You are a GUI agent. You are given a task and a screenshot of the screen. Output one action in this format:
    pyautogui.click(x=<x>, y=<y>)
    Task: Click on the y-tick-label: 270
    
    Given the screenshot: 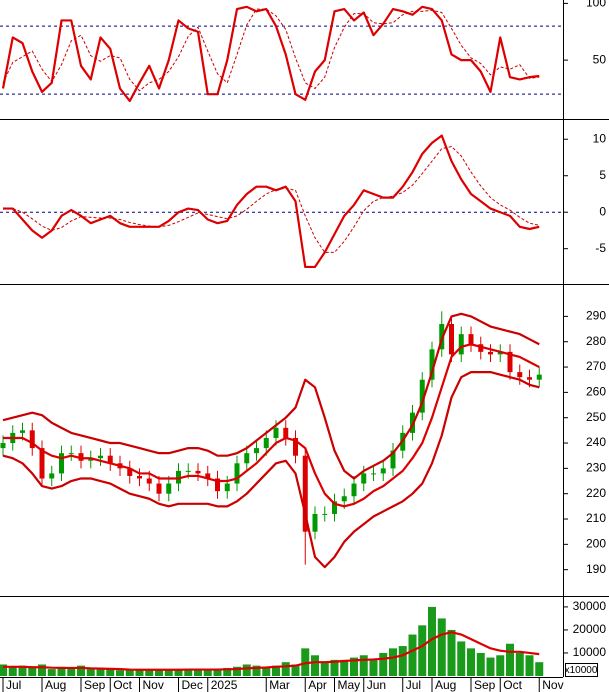 What is the action you would take?
    pyautogui.click(x=596, y=366)
    